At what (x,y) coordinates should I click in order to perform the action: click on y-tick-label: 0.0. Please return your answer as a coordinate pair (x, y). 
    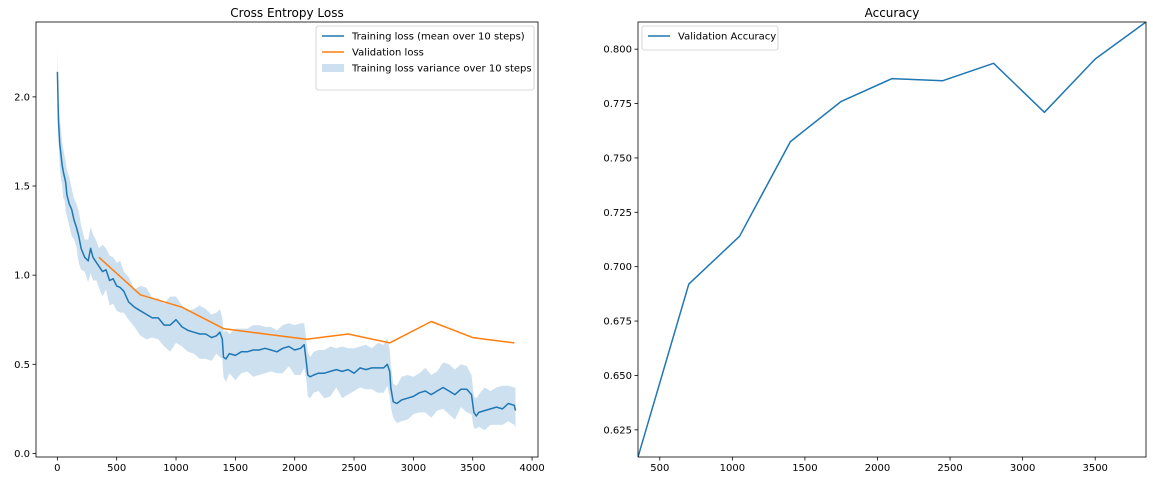
    Looking at the image, I should click on (22, 454).